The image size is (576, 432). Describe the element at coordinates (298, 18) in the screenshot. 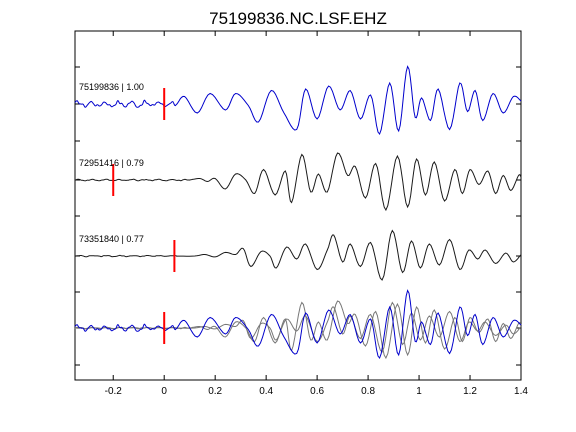

I see `chart-title: 75199836.NC.LSF.EHZ` at that location.